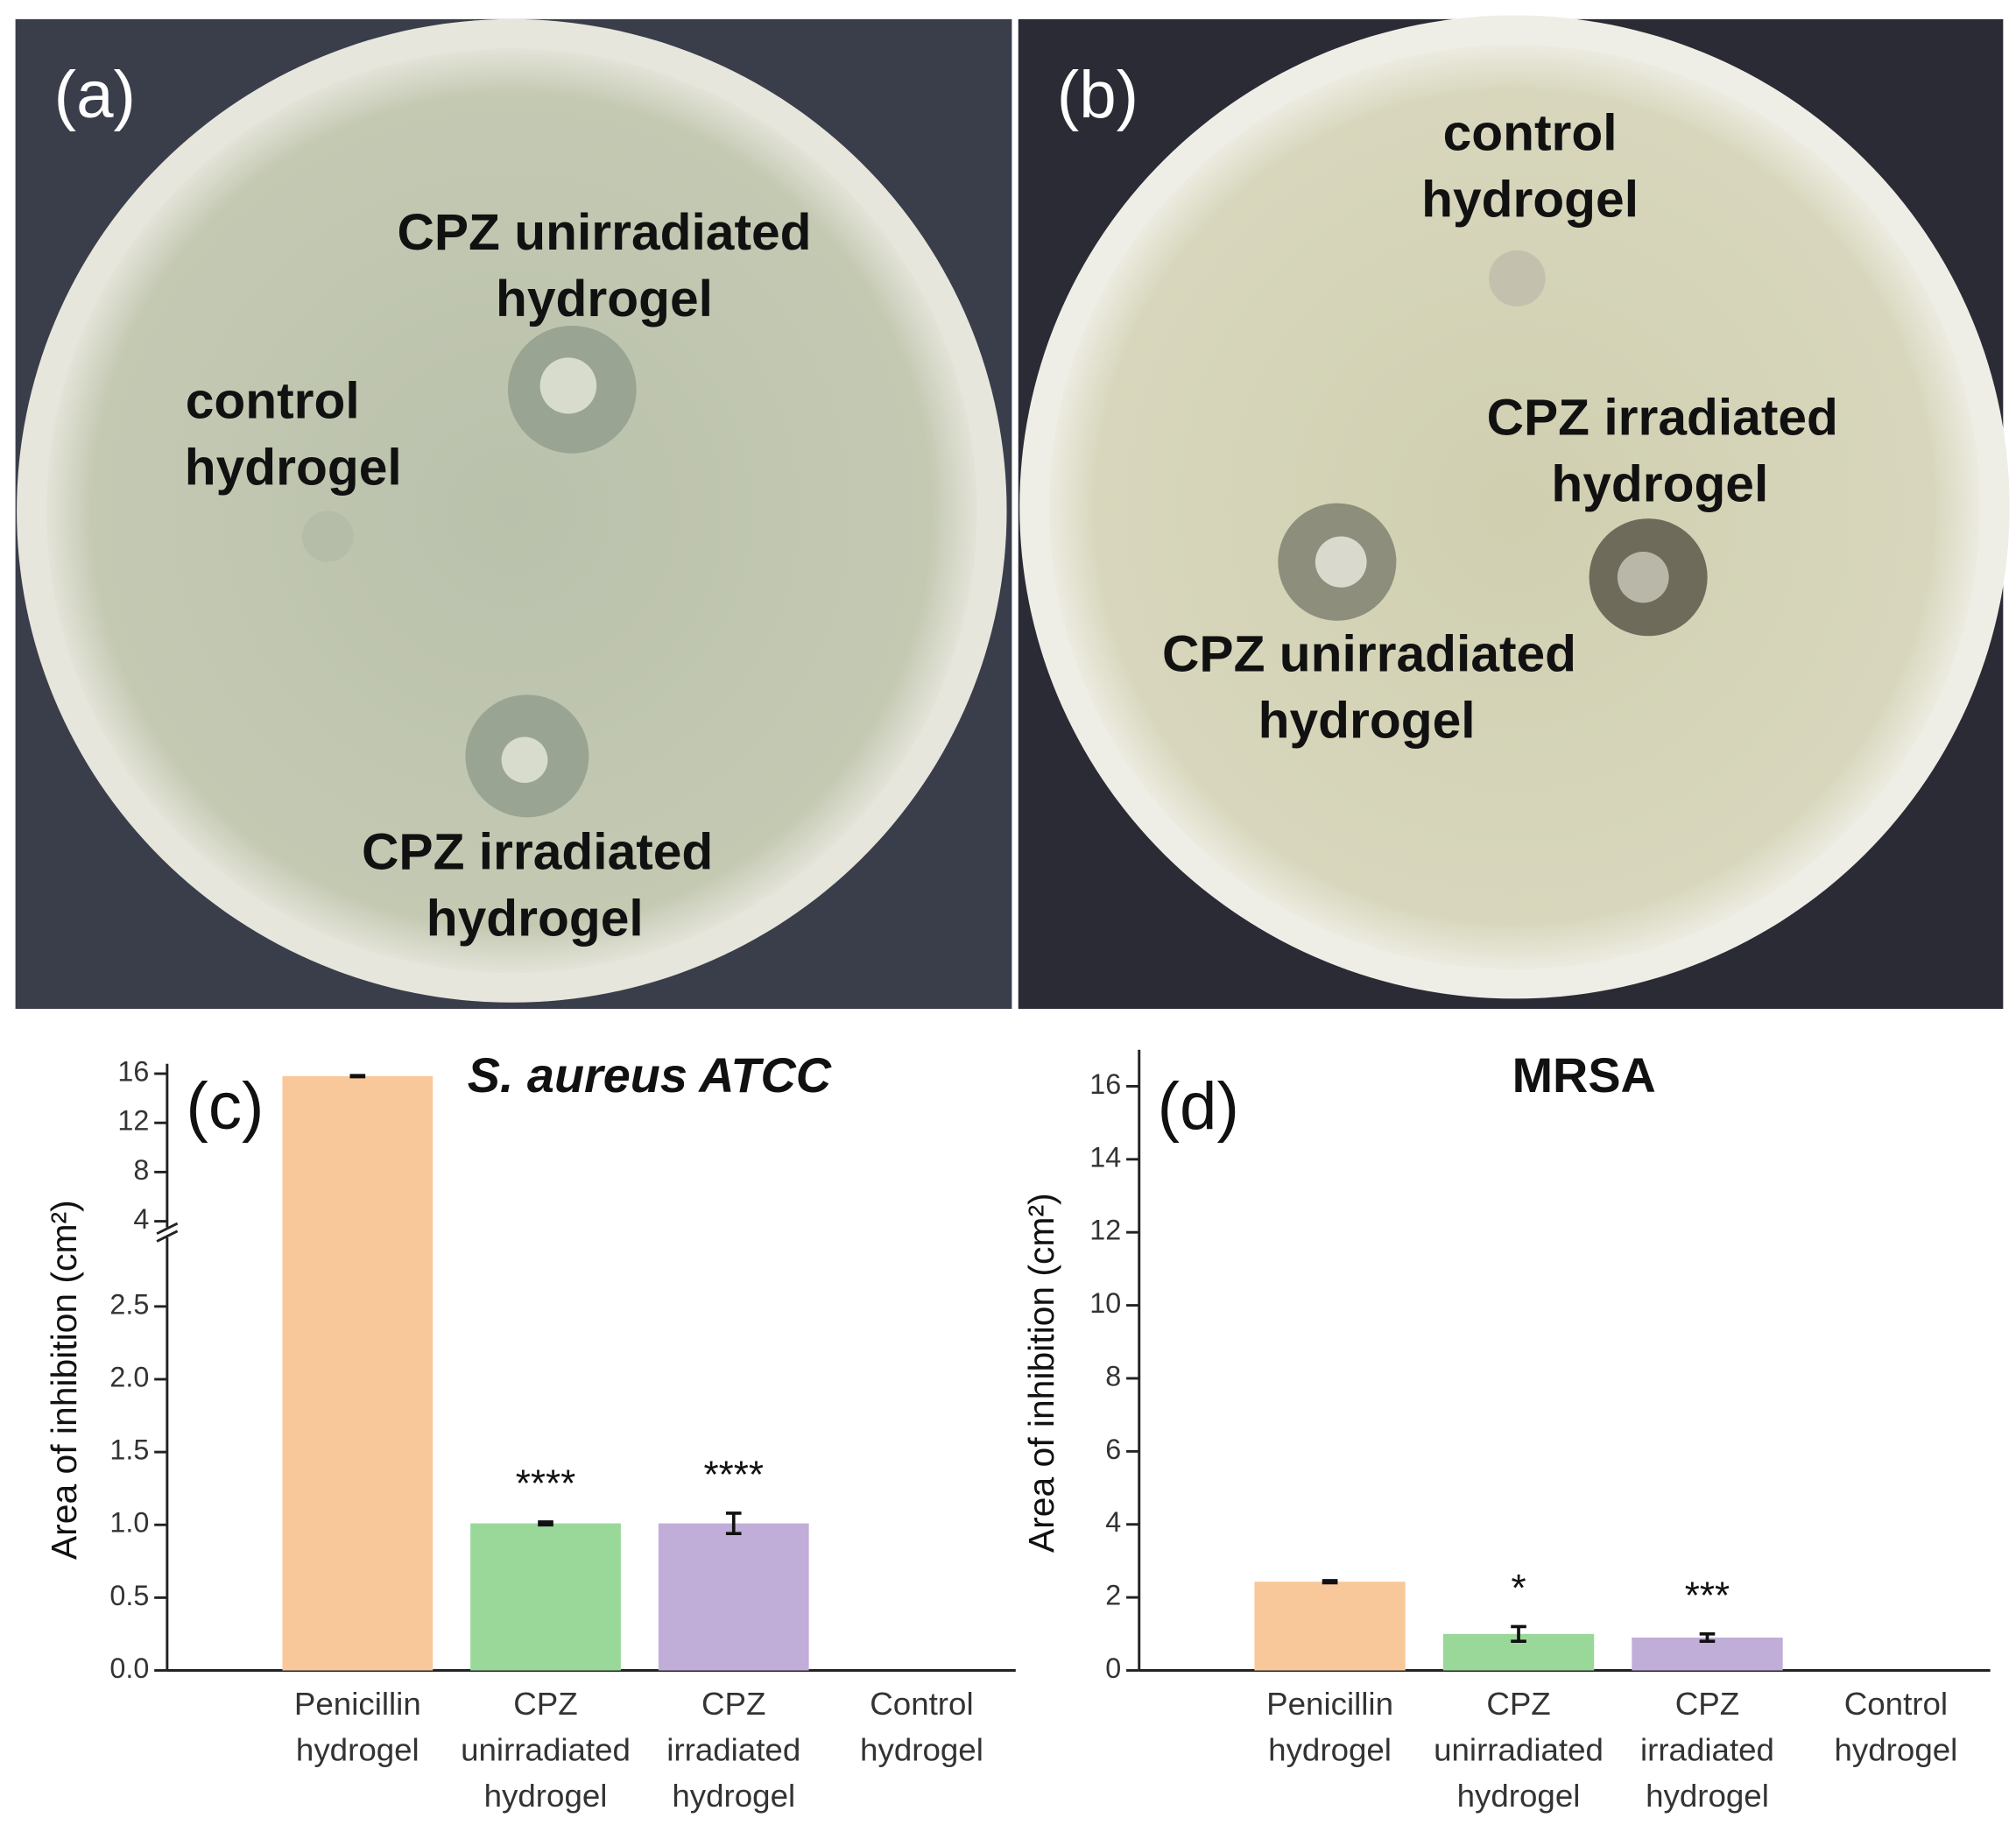 This screenshot has width=2016, height=1839. What do you see at coordinates (129, 1595) in the screenshot?
I see `y-tick-label: 0.5` at bounding box center [129, 1595].